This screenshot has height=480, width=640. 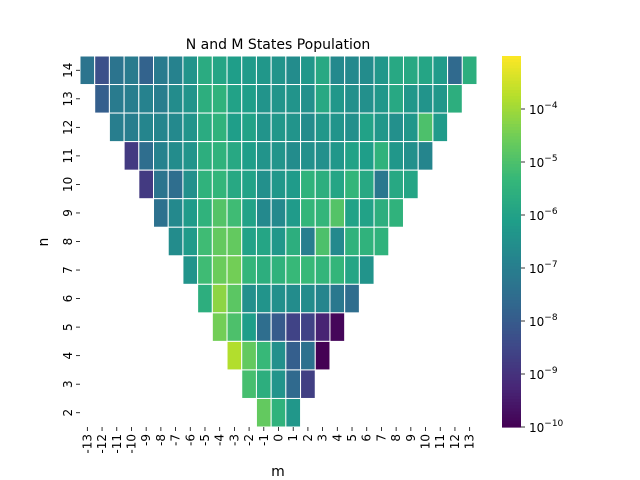 What do you see at coordinates (337, 438) in the screenshot?
I see `x-tick-label: 4` at bounding box center [337, 438].